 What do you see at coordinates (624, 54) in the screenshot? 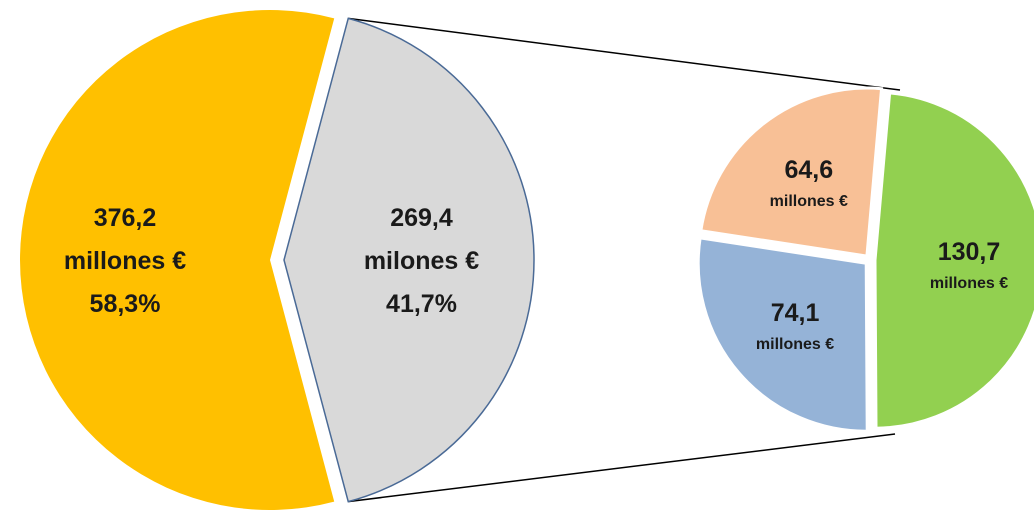
I see `connector-line-top` at bounding box center [624, 54].